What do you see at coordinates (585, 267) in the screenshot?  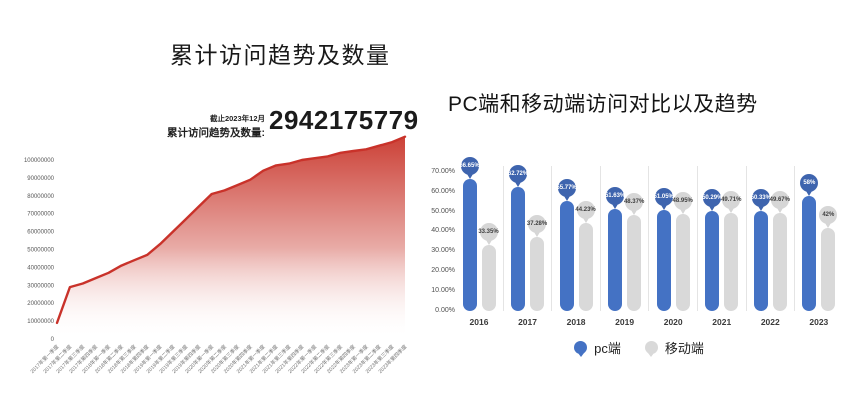 I see `mobile-bar-2018` at bounding box center [585, 267].